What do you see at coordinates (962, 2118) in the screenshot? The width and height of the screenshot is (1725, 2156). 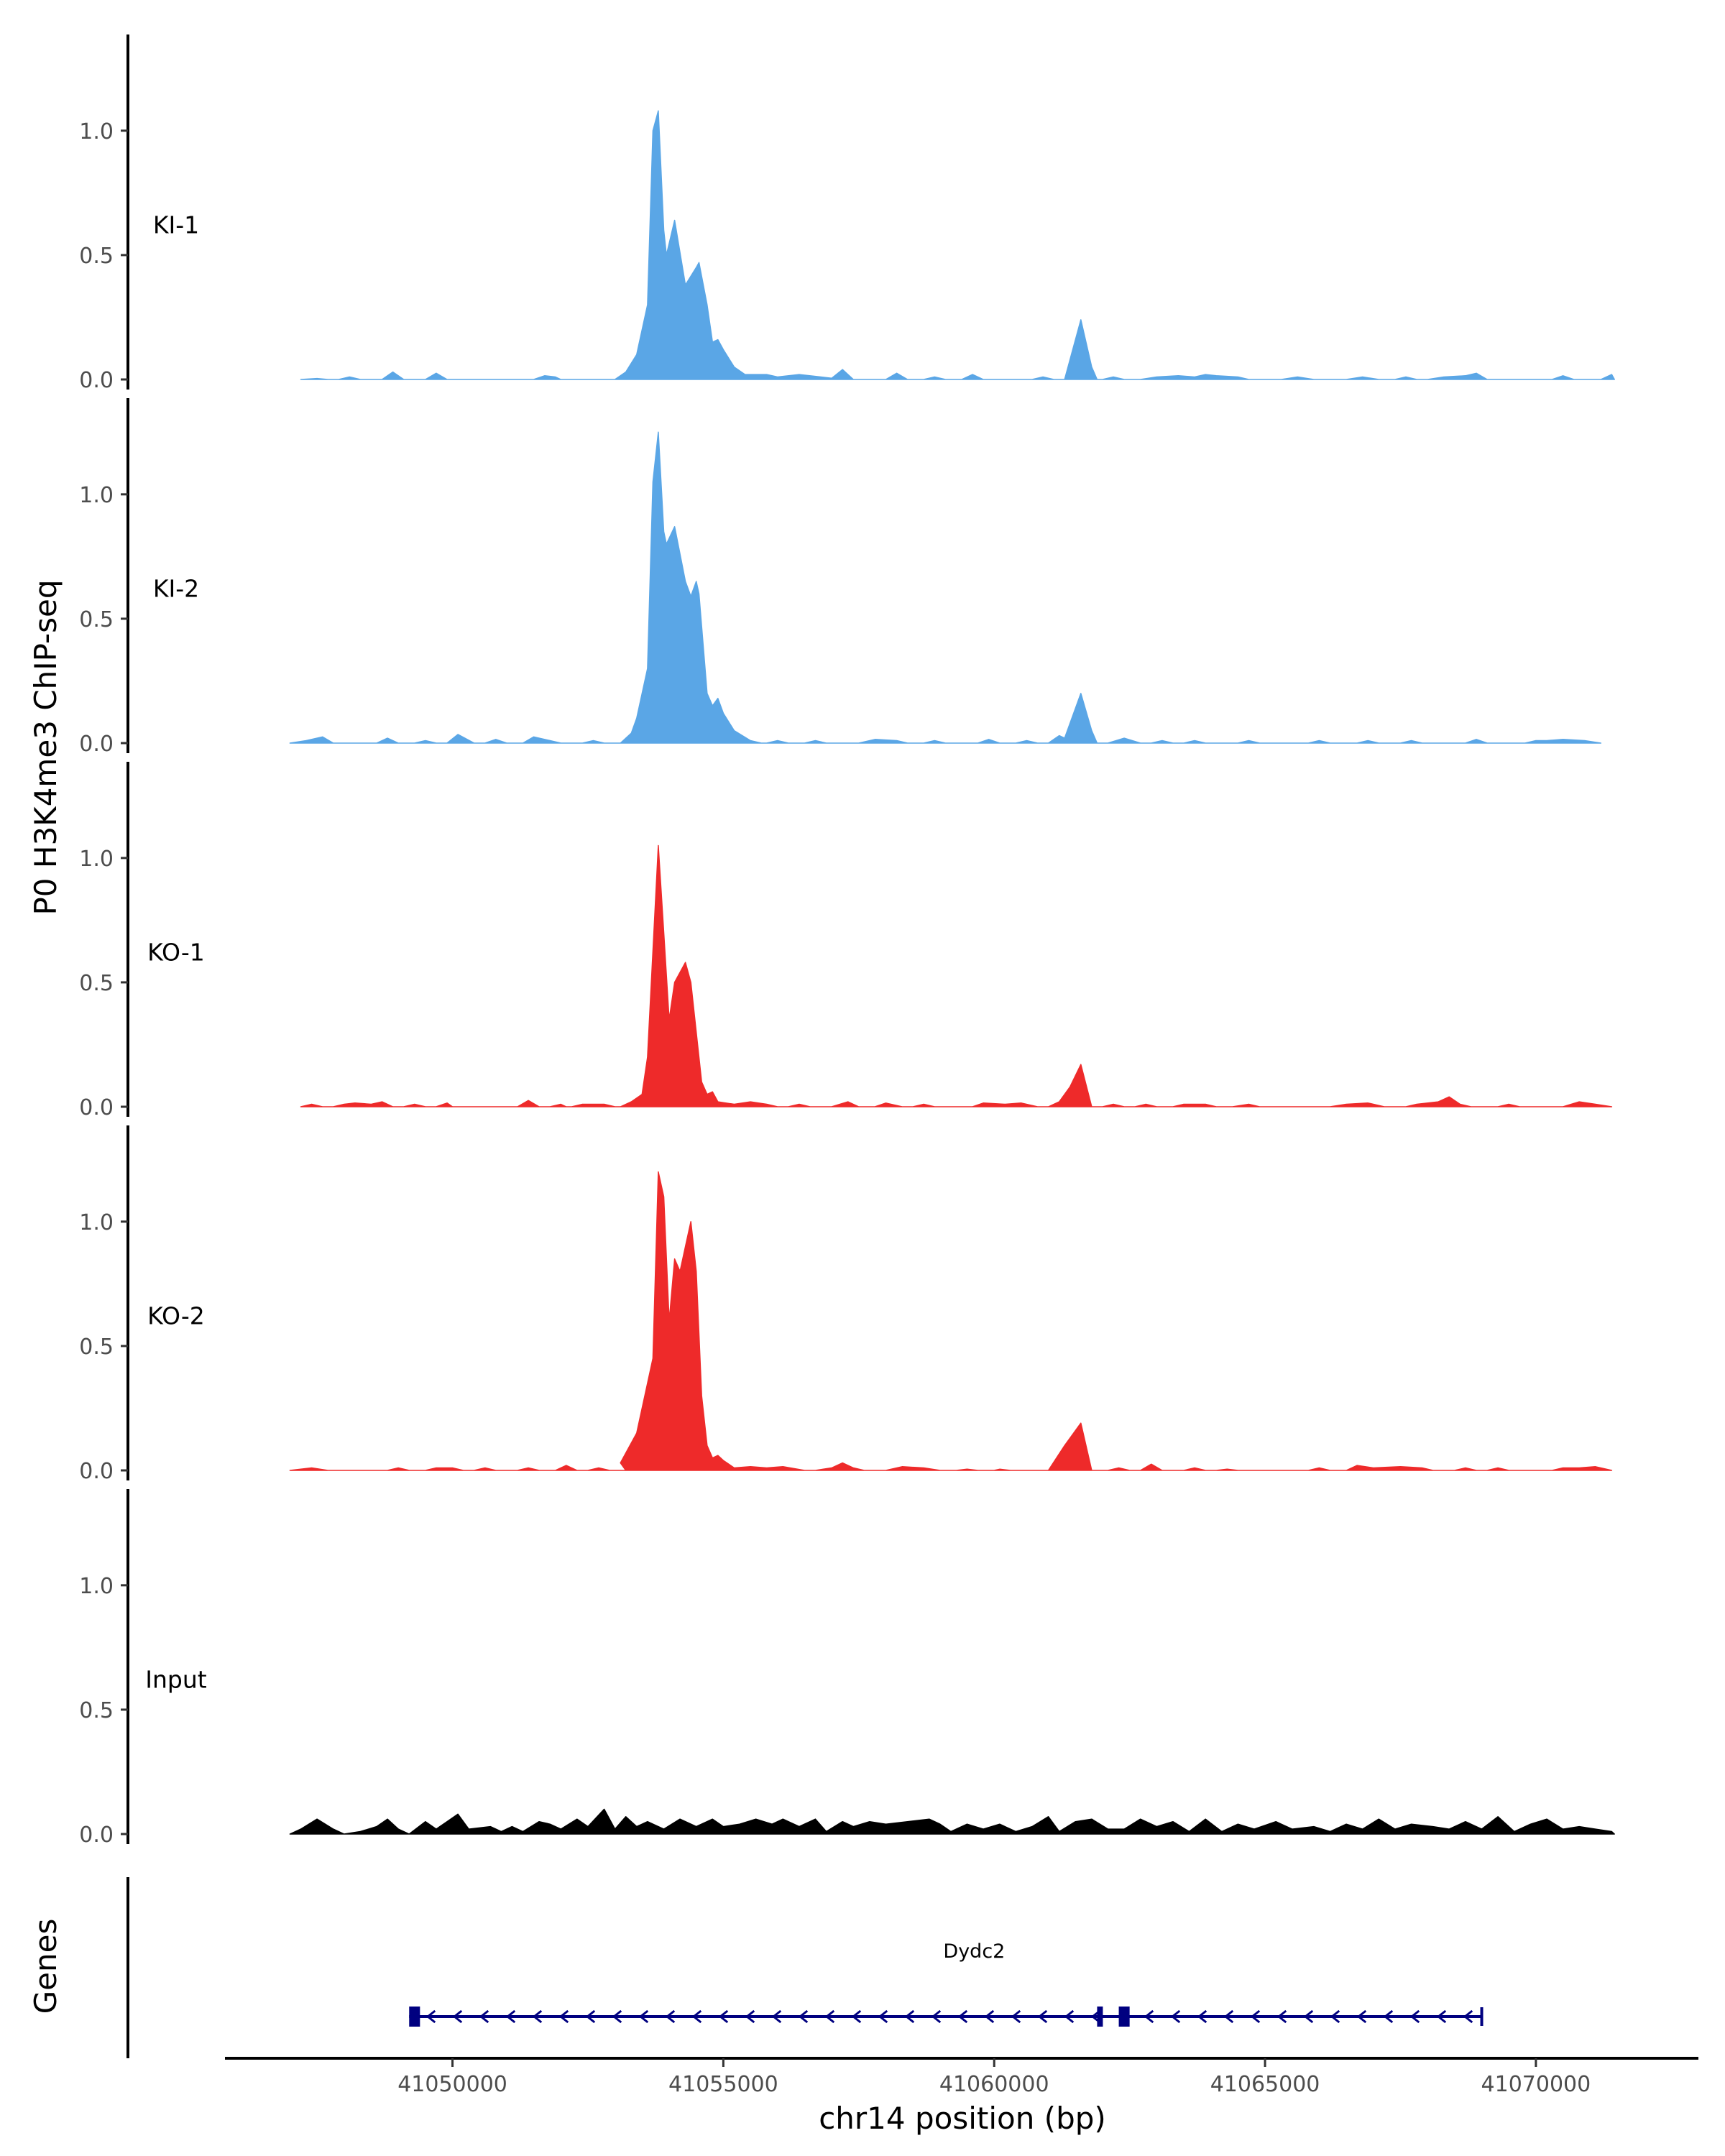 I see `x-axis-title: chr14 position (bp)` at bounding box center [962, 2118].